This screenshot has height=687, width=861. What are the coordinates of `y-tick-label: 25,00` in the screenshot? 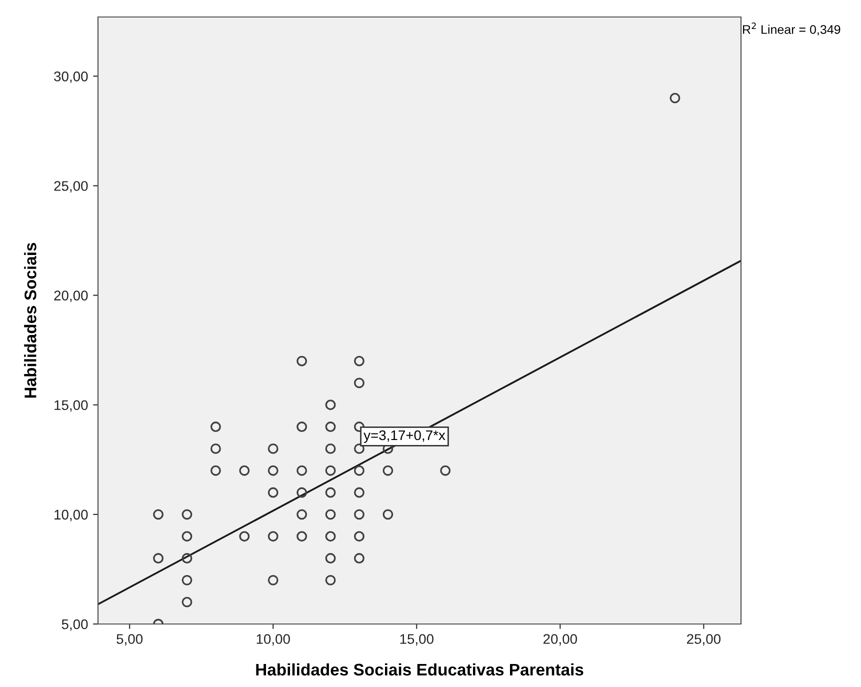 It's located at (71, 187).